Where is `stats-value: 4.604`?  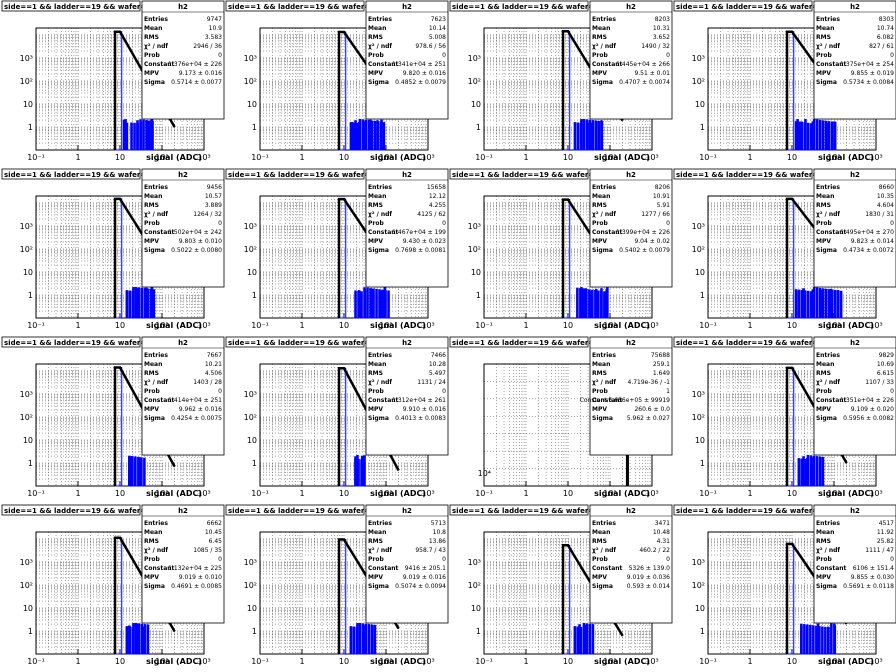 stats-value: 4.604 is located at coordinates (885, 205).